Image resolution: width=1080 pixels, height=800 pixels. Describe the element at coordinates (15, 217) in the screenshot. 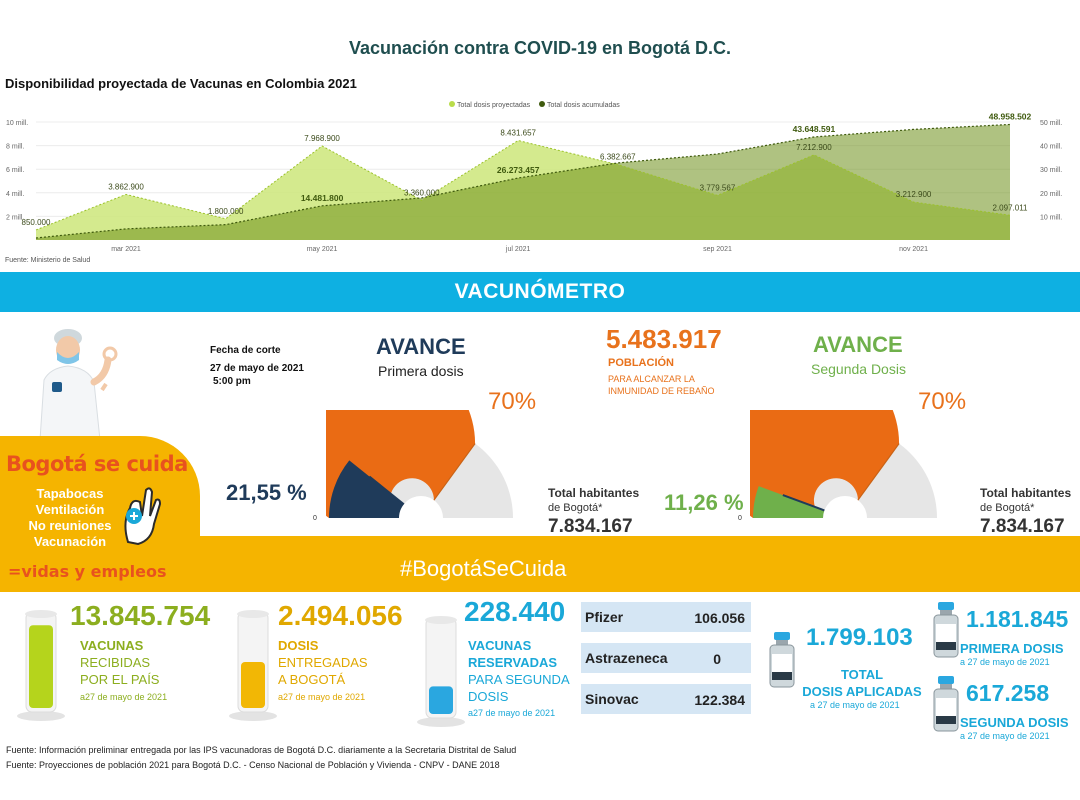

I see `chart-y-left-tick: 2 mill.` at that location.